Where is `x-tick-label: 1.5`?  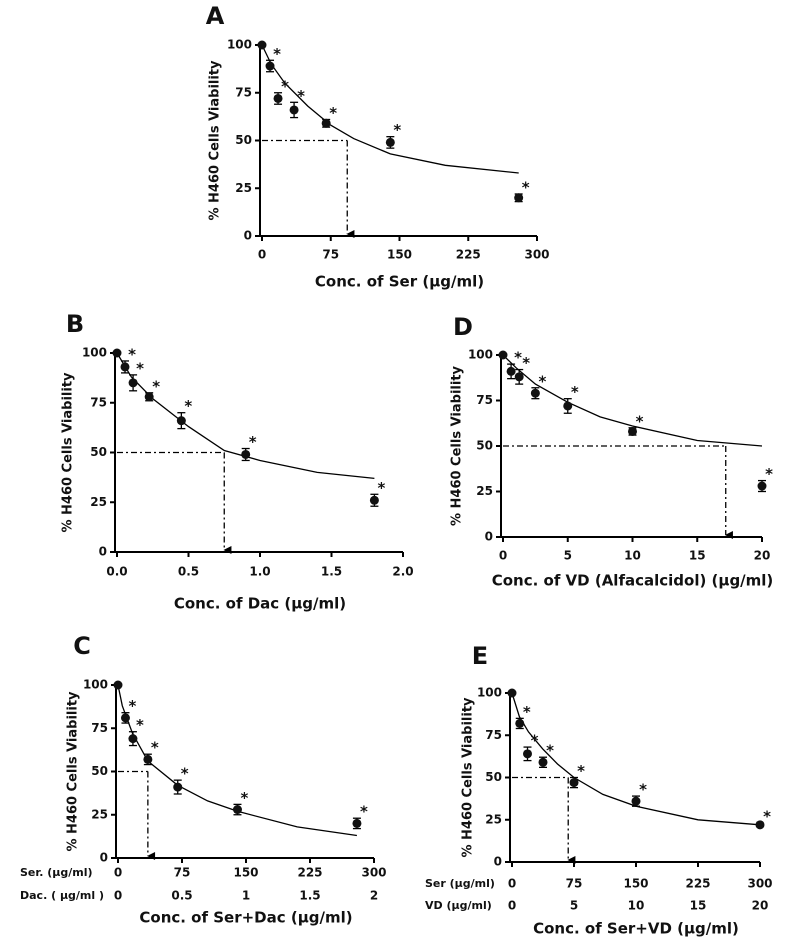 x-tick-label: 1.5 is located at coordinates (331, 572).